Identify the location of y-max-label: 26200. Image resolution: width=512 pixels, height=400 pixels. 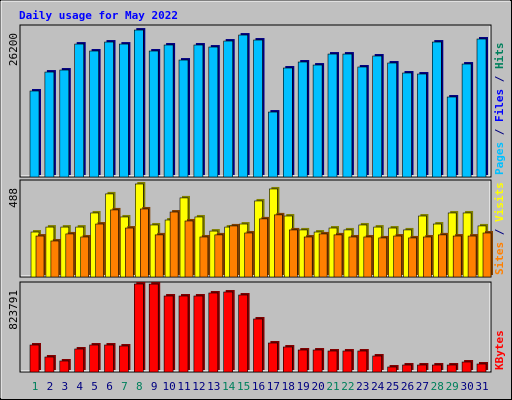
(13, 49).